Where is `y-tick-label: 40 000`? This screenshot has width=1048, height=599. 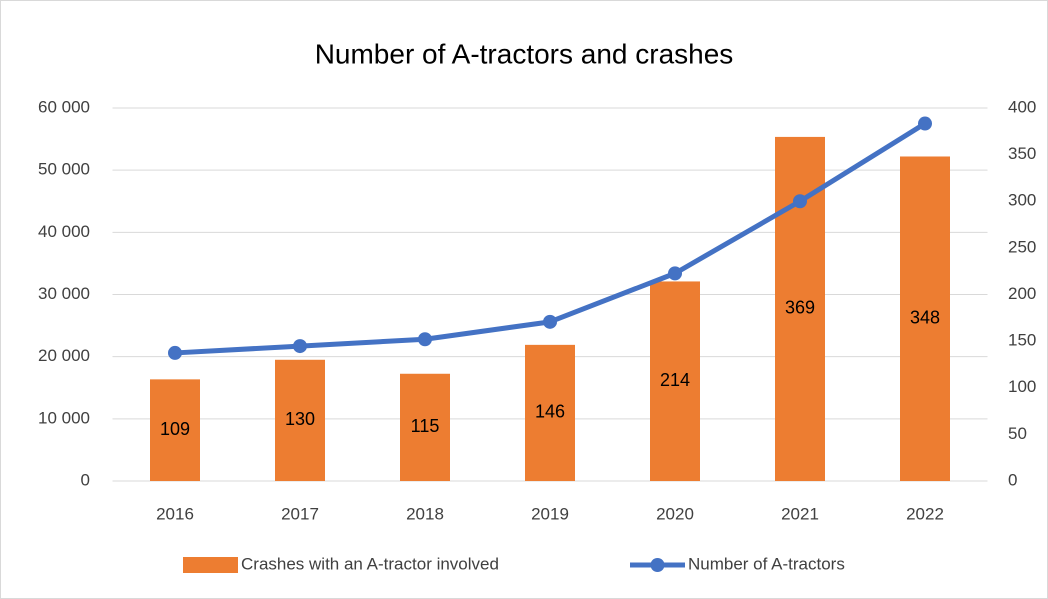
y-tick-label: 40 000 is located at coordinates (64, 231).